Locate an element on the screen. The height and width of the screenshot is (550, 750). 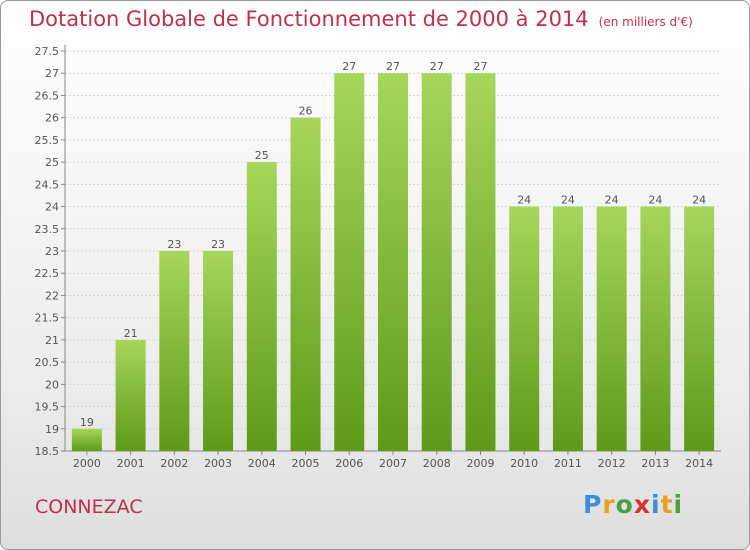
x-tick-label: 2009 is located at coordinates (480, 463).